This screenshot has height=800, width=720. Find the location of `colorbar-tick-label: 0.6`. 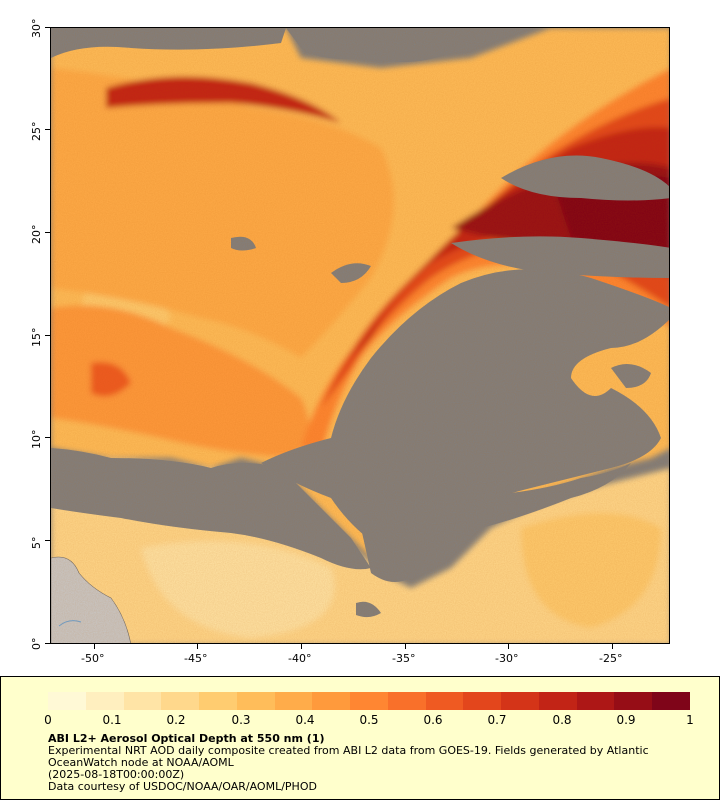

colorbar-tick-label: 0.6 is located at coordinates (433, 720).